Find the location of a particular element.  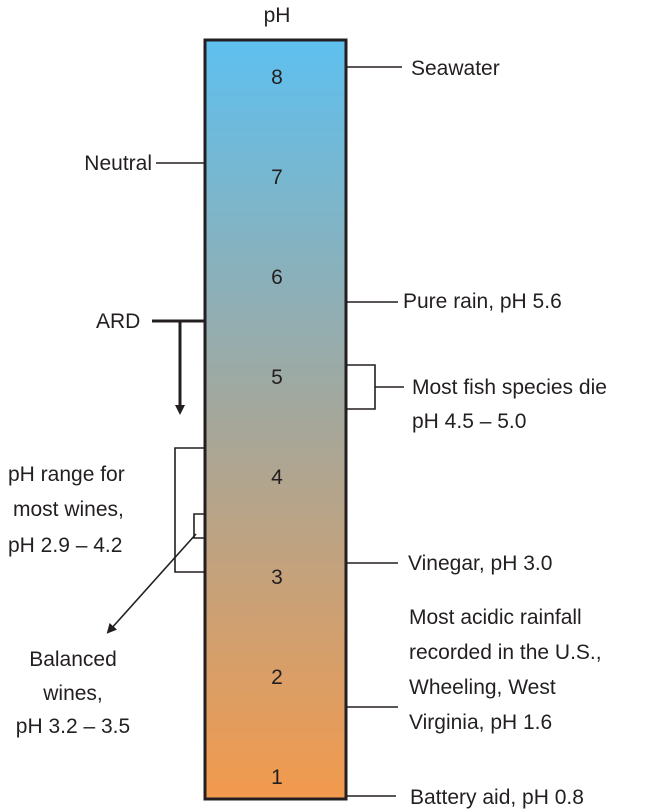

wine-range-label-line3: pH 2.9 – 4.2 is located at coordinates (65, 545).